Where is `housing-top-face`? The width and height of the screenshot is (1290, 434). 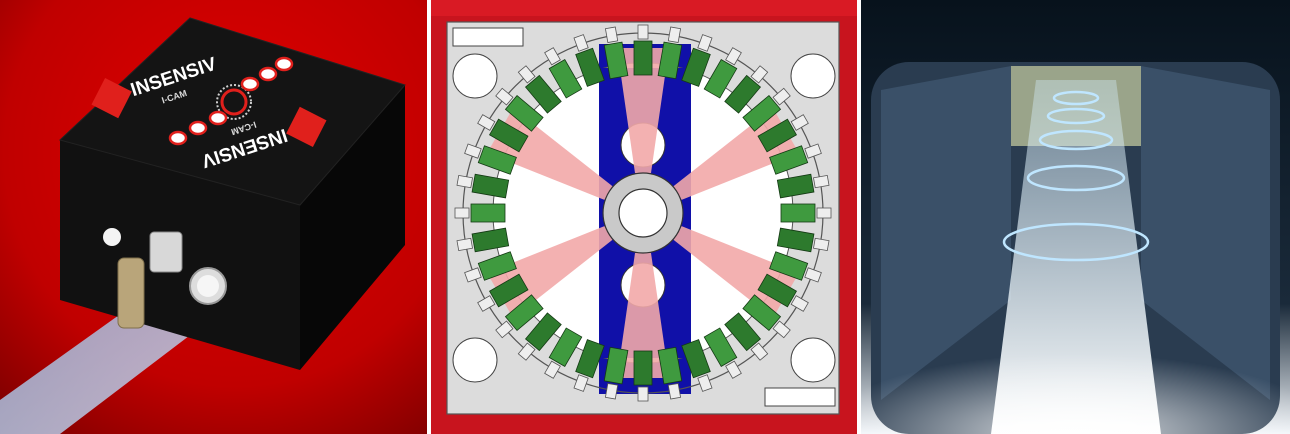
housing-top-face is located at coordinates (232, 111).